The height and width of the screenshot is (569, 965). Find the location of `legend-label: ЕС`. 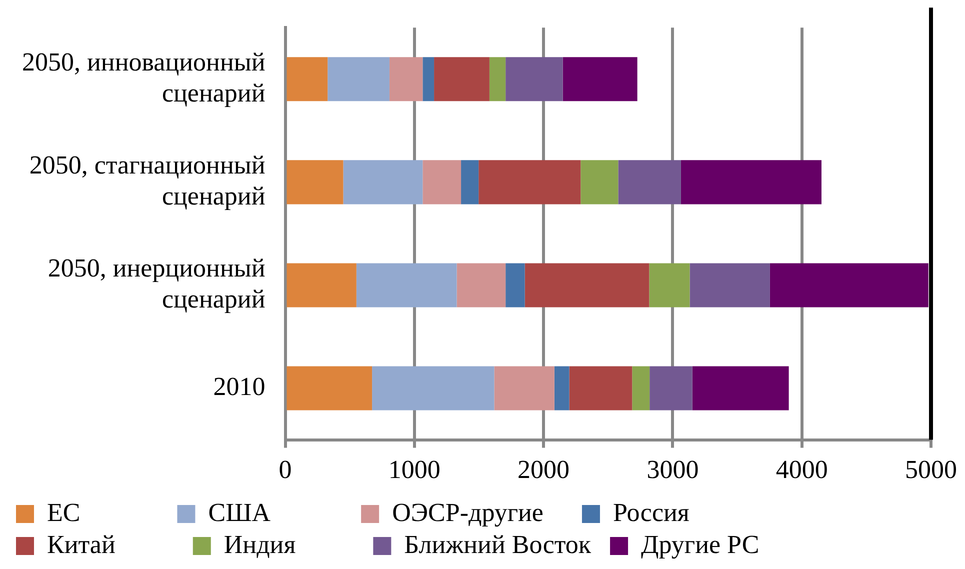

legend-label: ЕС is located at coordinates (109, 512).